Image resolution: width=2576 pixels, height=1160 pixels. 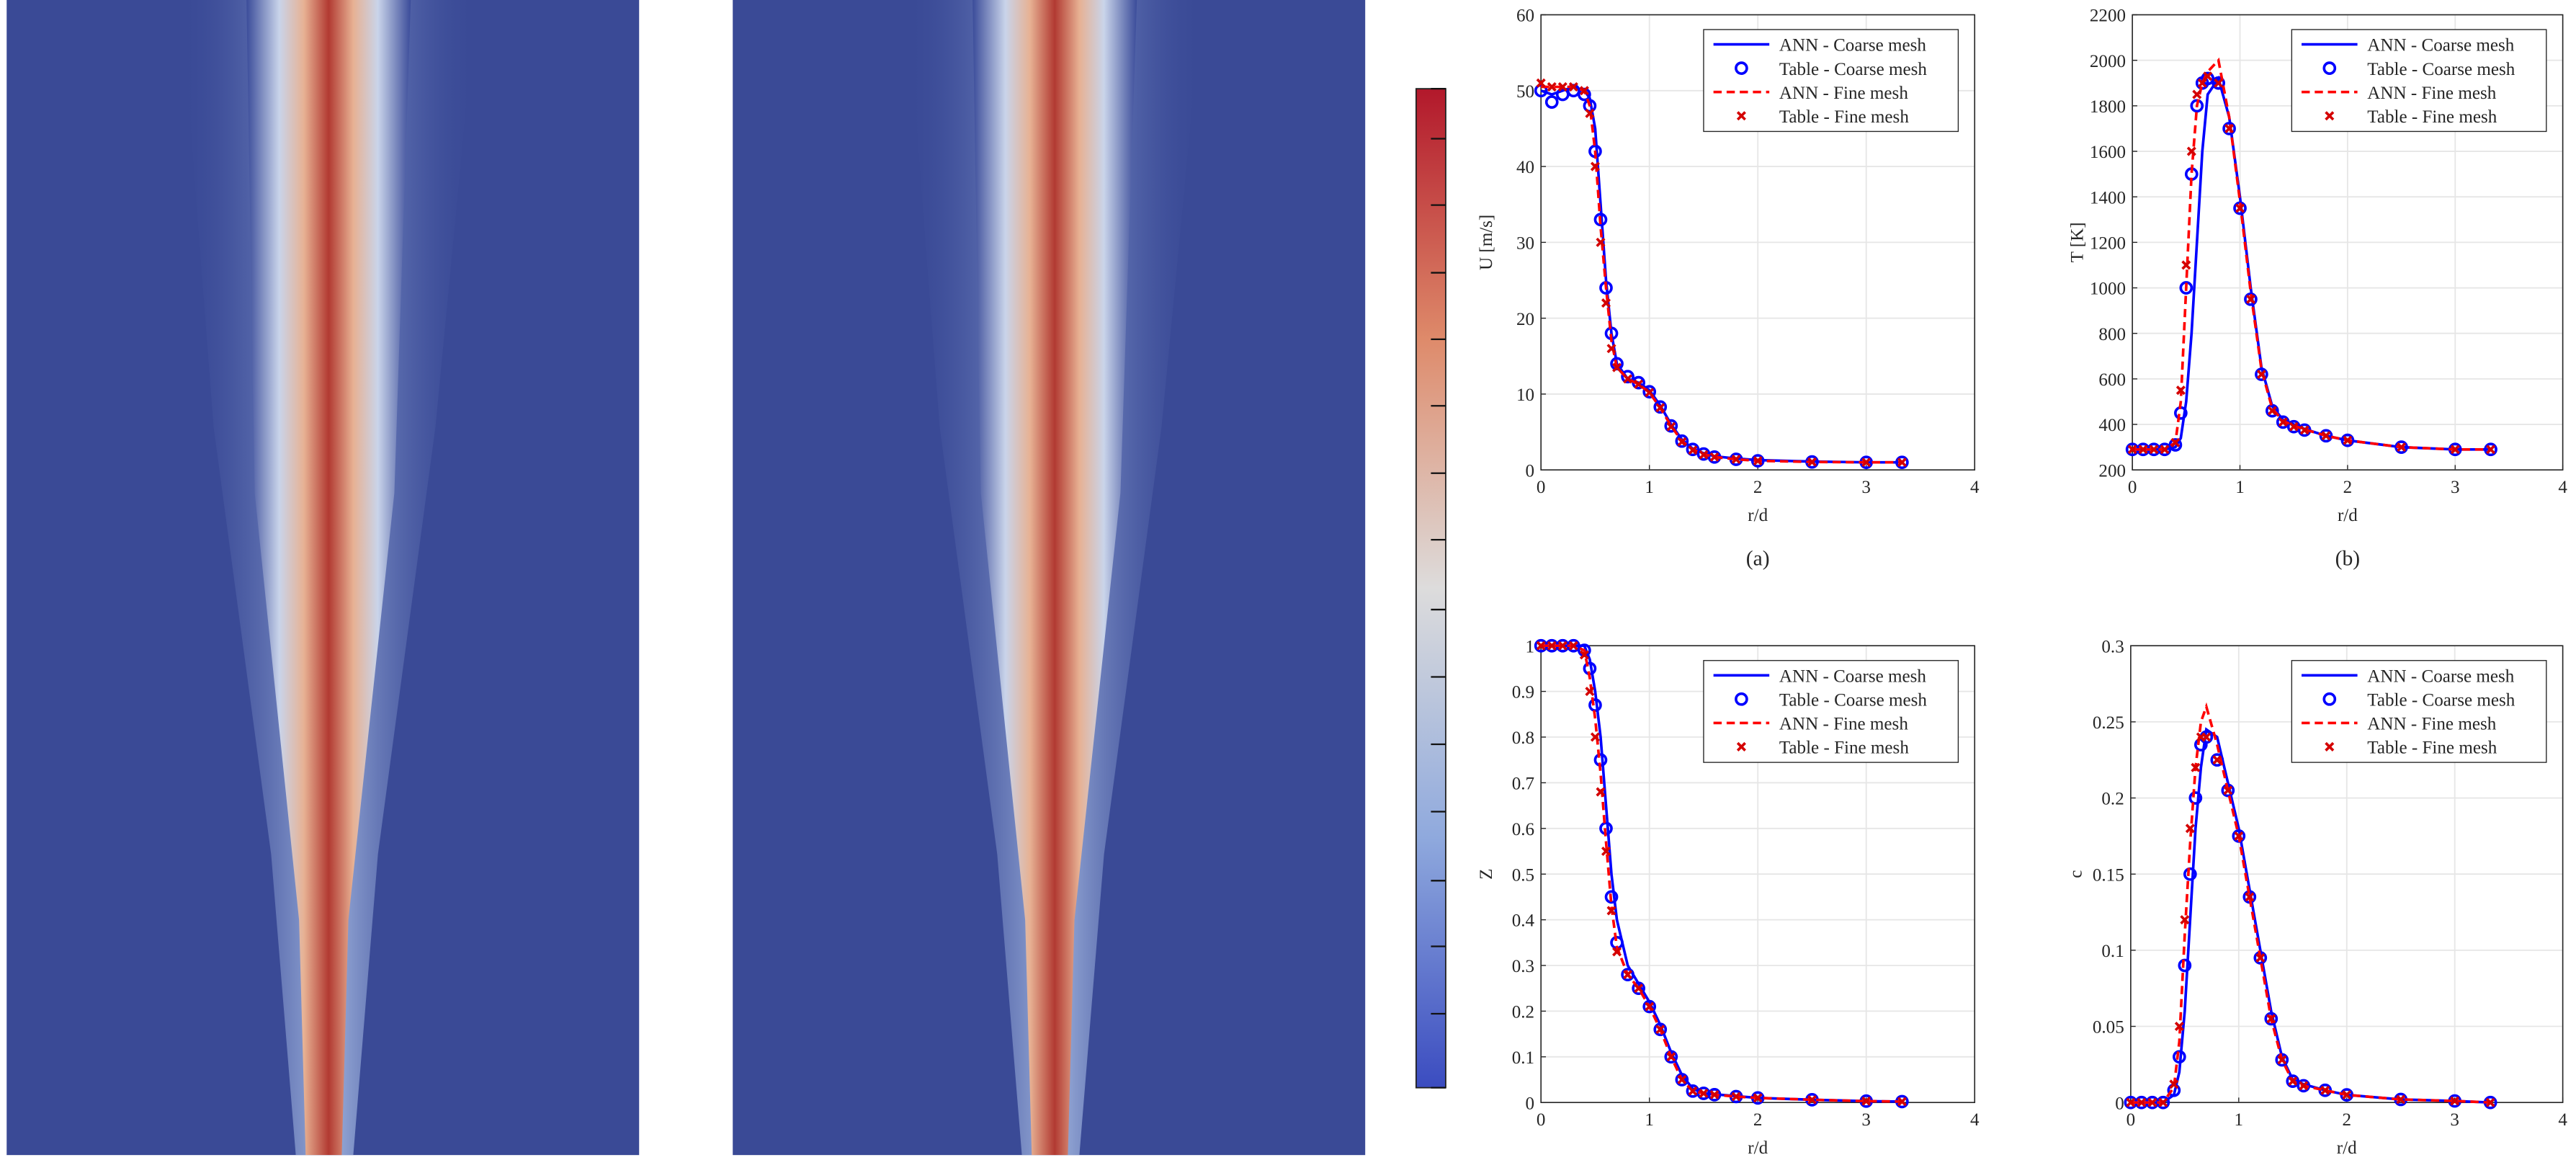 What do you see at coordinates (1523, 830) in the screenshot?
I see `y-tick-label: 0.6` at bounding box center [1523, 830].